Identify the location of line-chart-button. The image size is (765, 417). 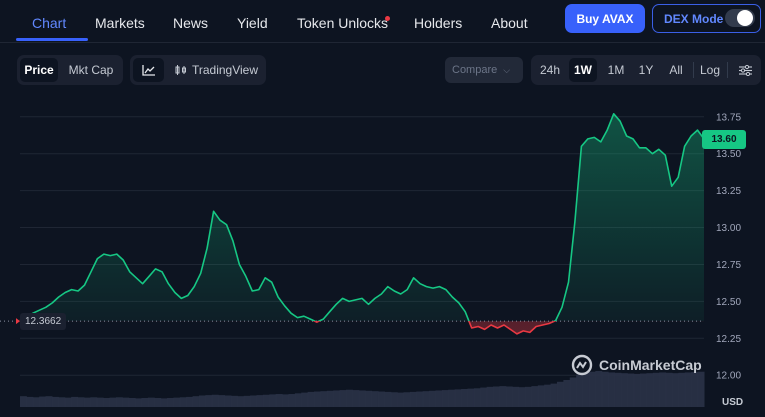
(148, 70).